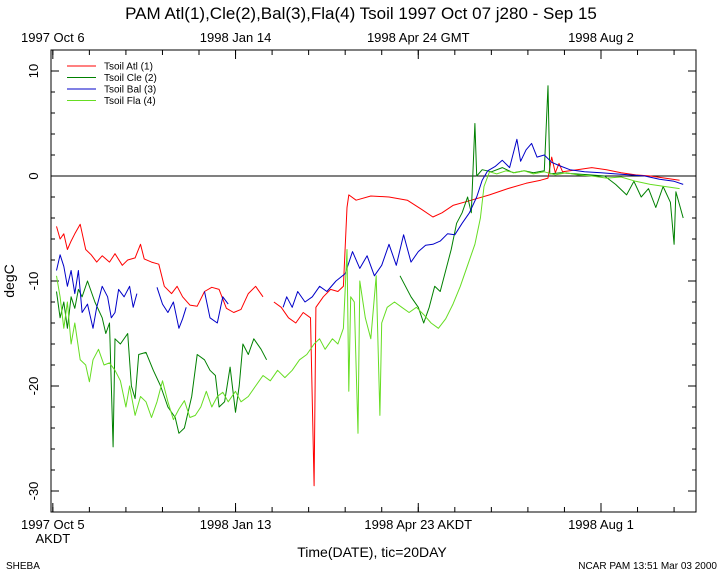  I want to click on x-tick-label-top: 1998 Apr 24 GMT, so click(418, 37).